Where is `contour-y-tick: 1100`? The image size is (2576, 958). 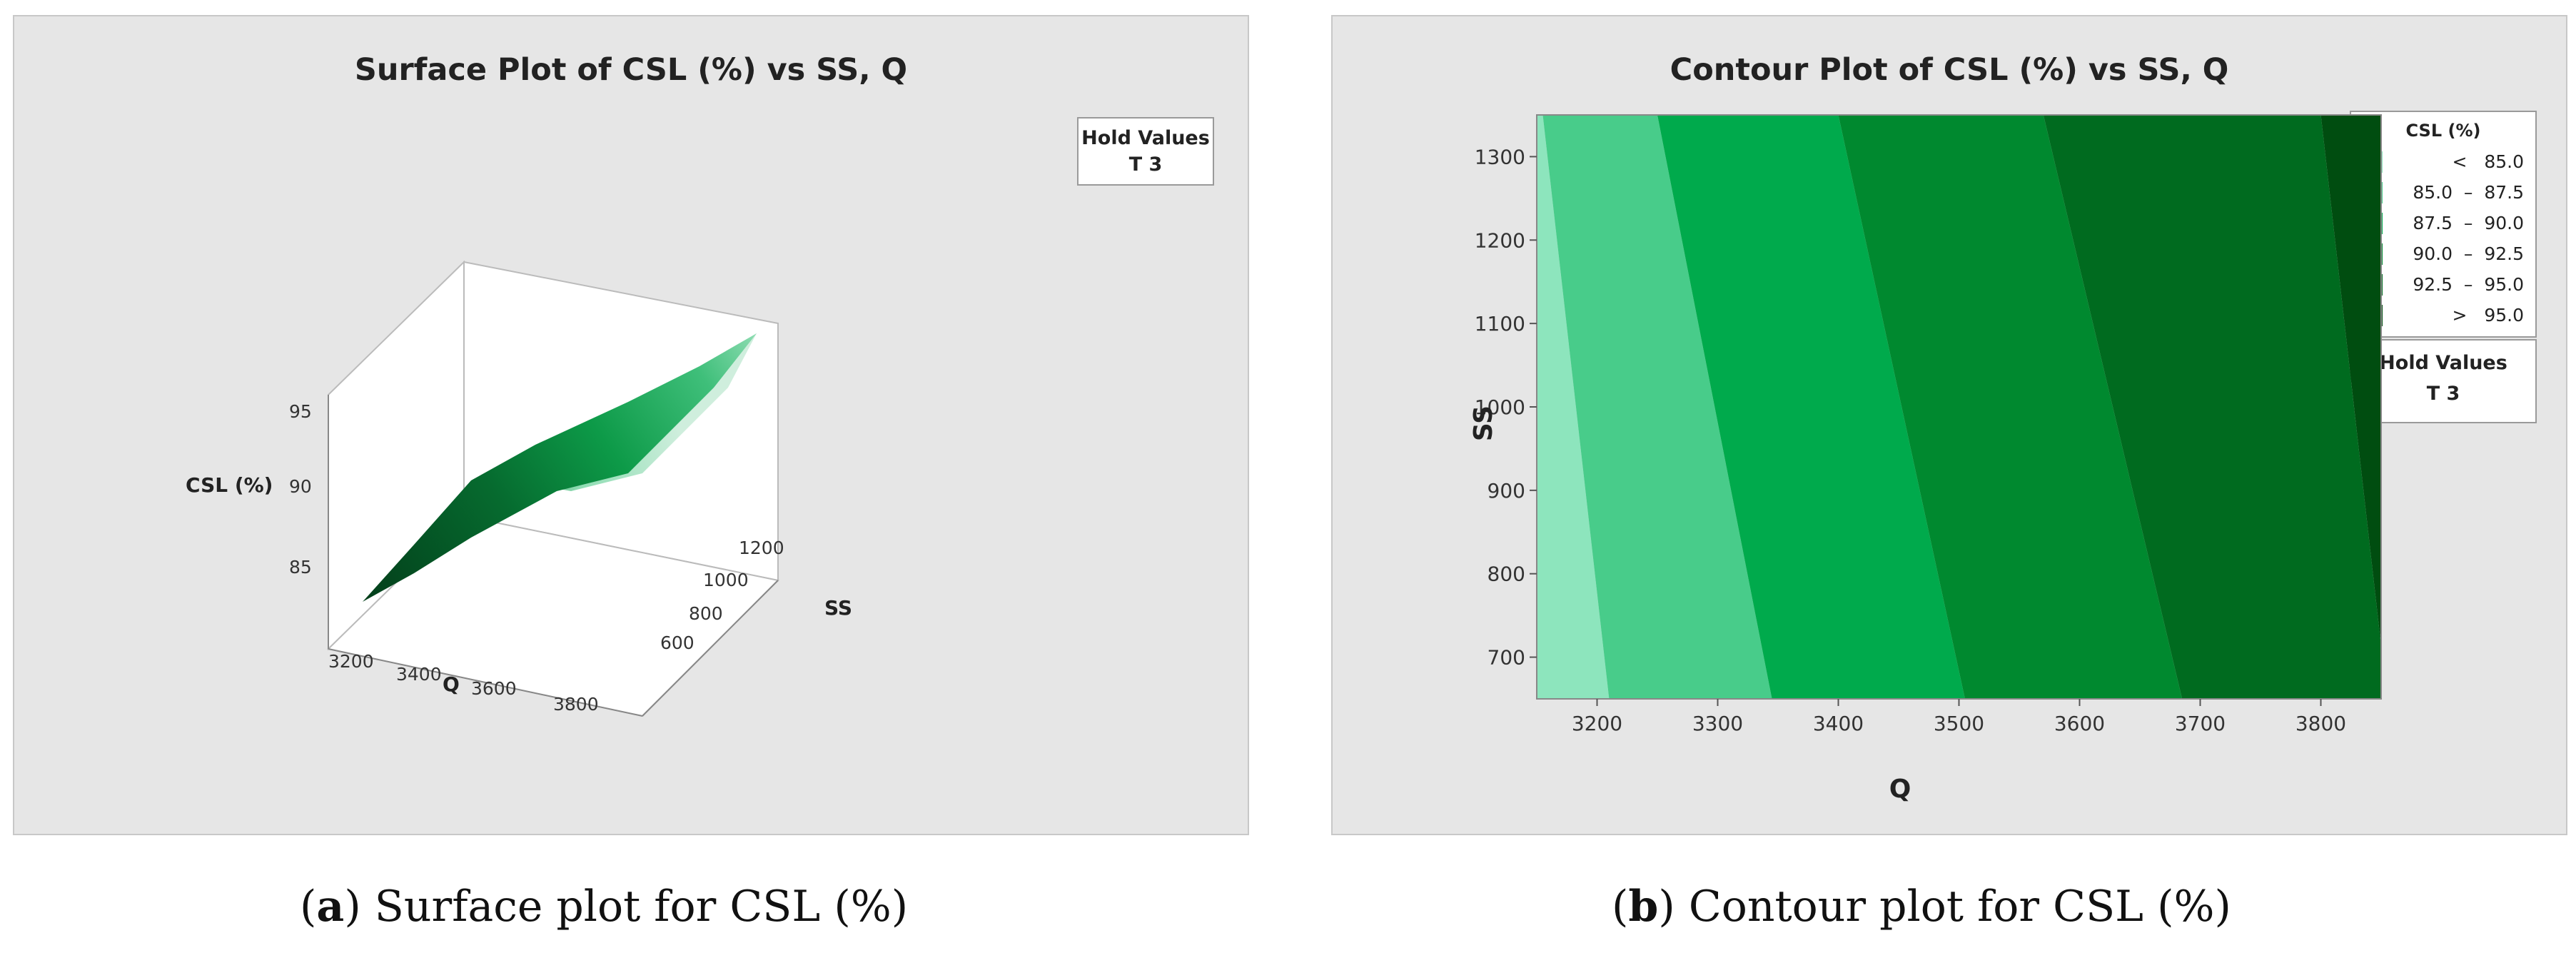 contour-y-tick: 1100 is located at coordinates (1500, 324).